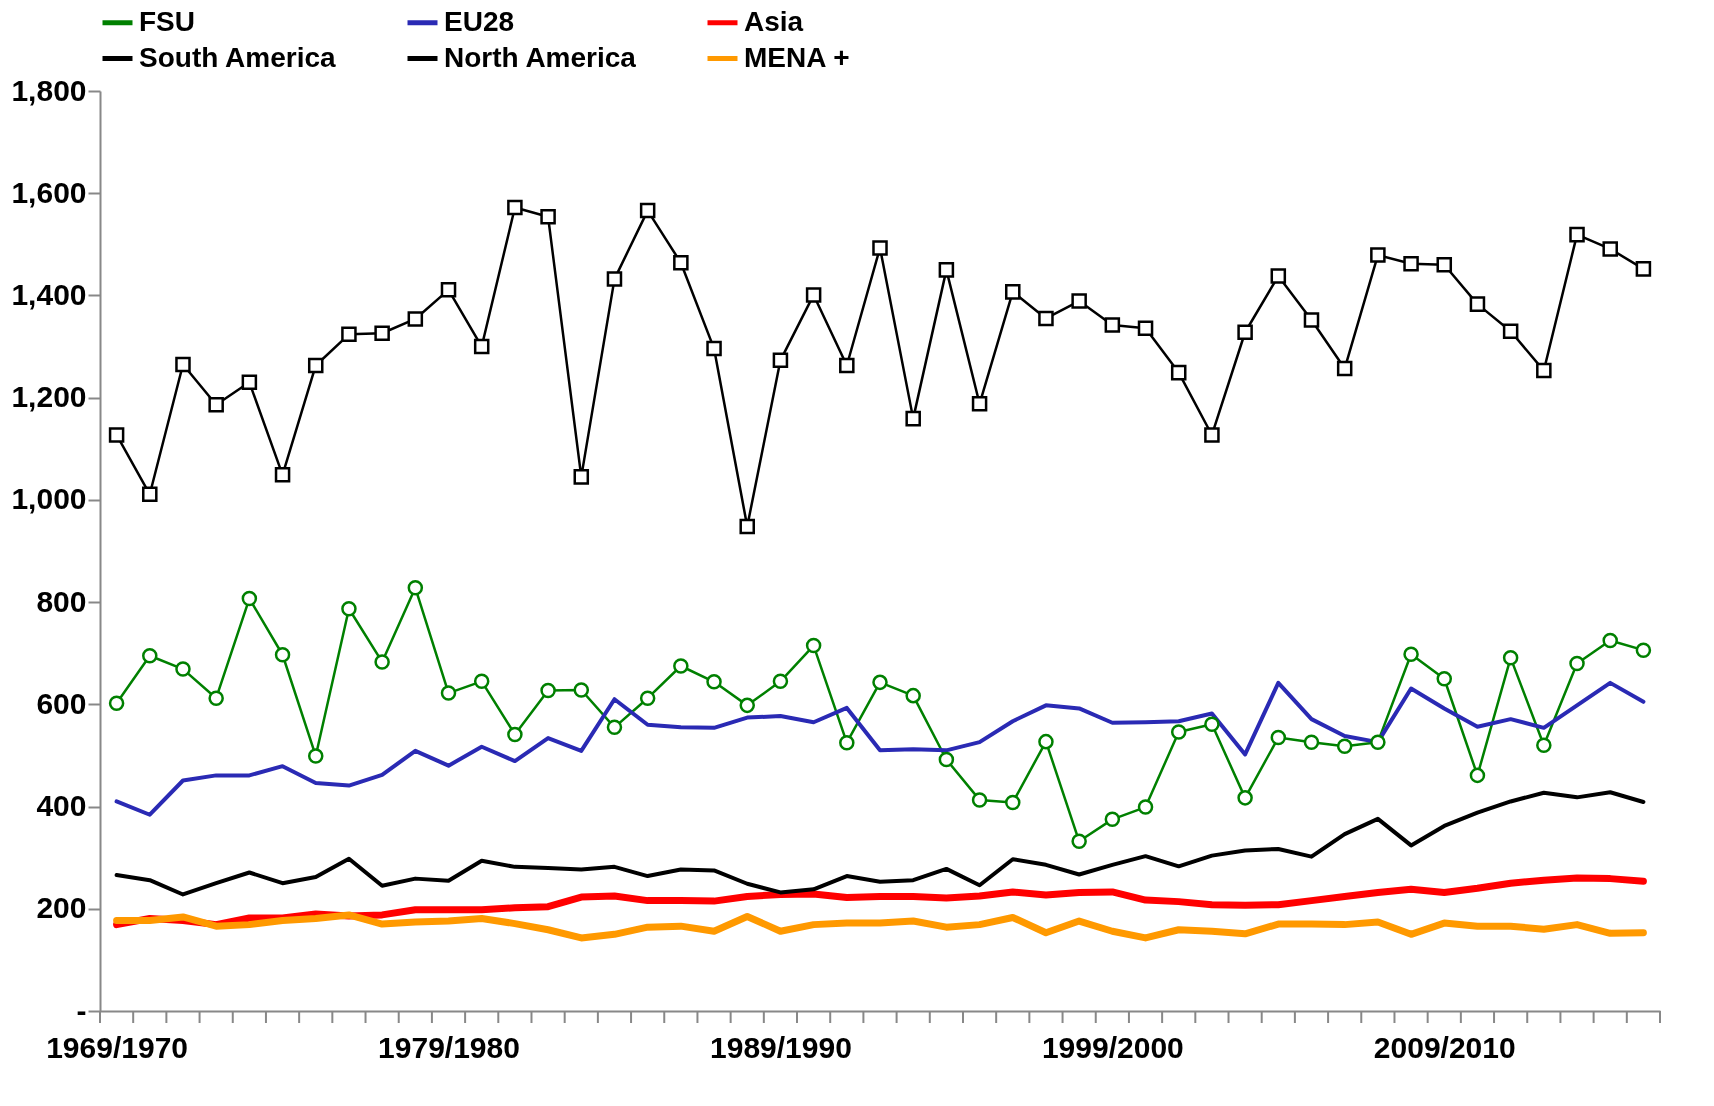  I want to click on y-tick-label: 800, so click(61, 601).